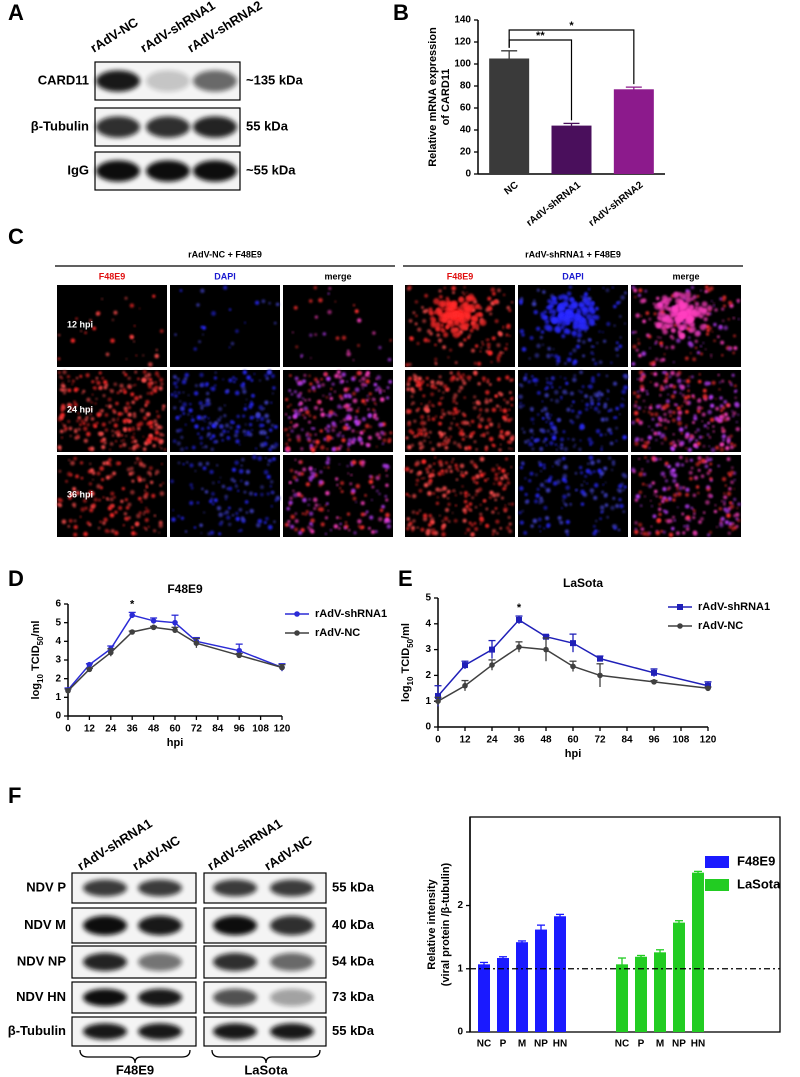  What do you see at coordinates (135, 1056) in the screenshot?
I see `brace` at bounding box center [135, 1056].